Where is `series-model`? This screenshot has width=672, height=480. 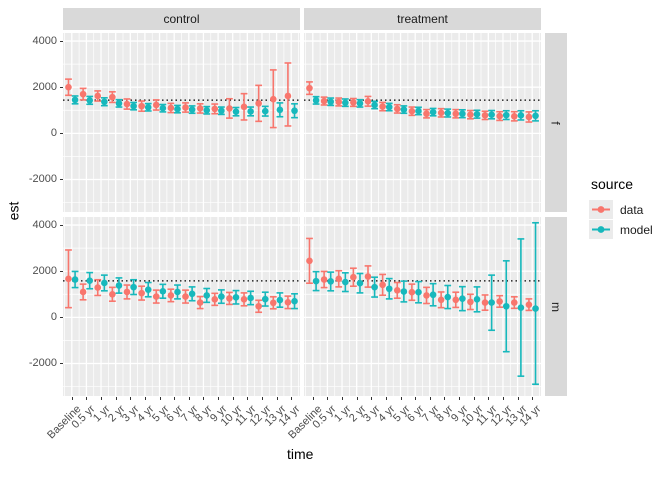
series-model is located at coordinates (425, 303).